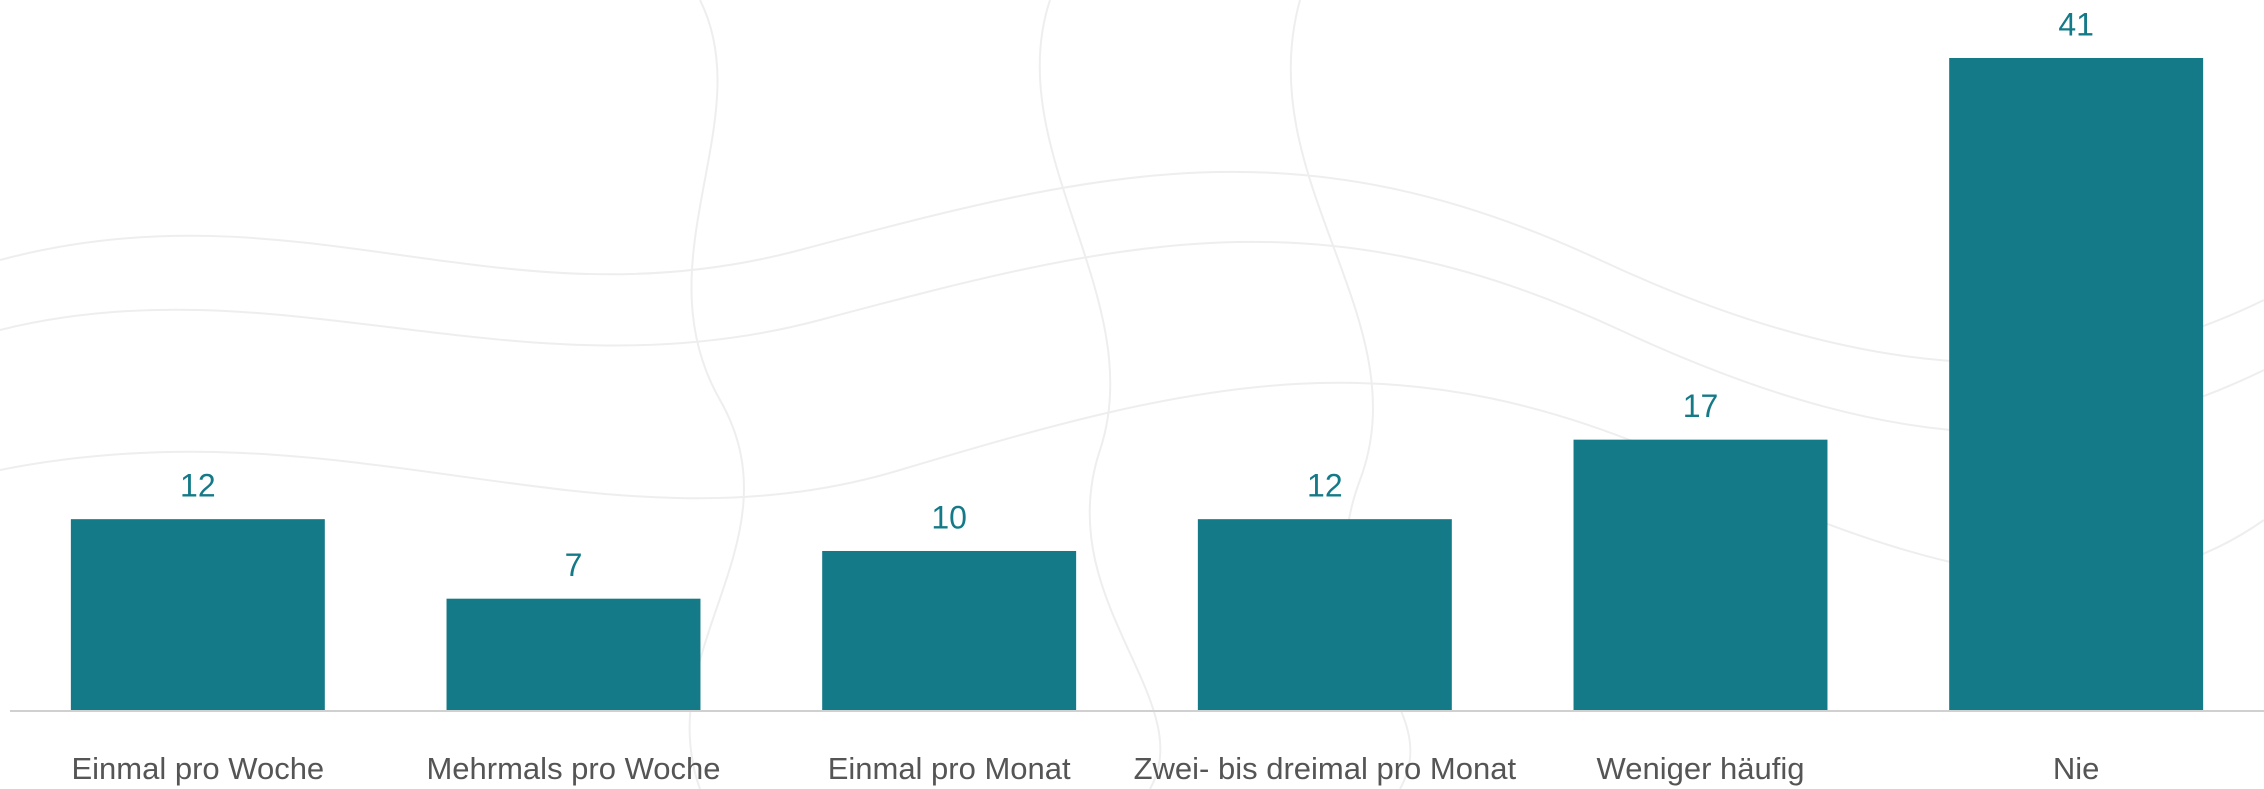 This screenshot has width=2264, height=789. What do you see at coordinates (573, 768) in the screenshot?
I see `x-tick-label: Mehrmals pro Woche` at bounding box center [573, 768].